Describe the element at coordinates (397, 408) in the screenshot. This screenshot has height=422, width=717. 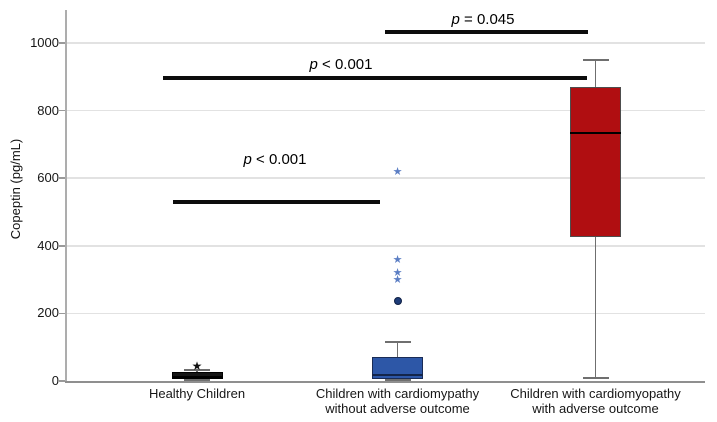
I see `category-label-line: without adverse outcome` at that location.